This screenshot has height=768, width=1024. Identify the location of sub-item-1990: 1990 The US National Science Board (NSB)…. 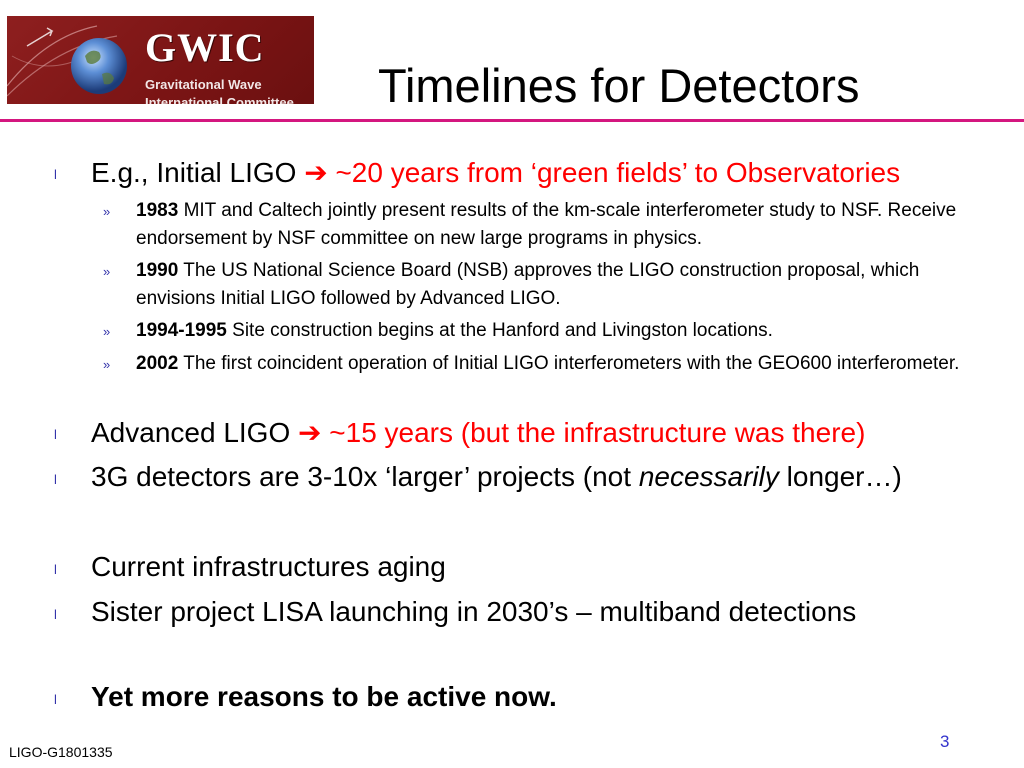
(566, 285).